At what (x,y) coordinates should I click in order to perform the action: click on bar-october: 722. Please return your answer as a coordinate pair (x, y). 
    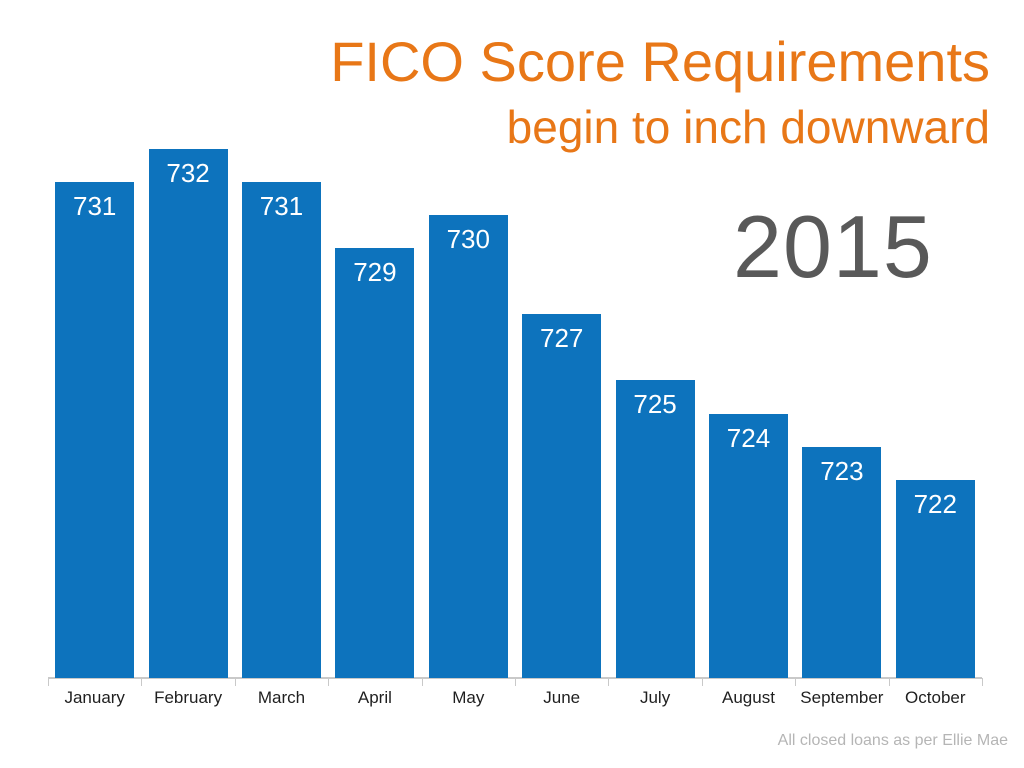
    Looking at the image, I should click on (935, 579).